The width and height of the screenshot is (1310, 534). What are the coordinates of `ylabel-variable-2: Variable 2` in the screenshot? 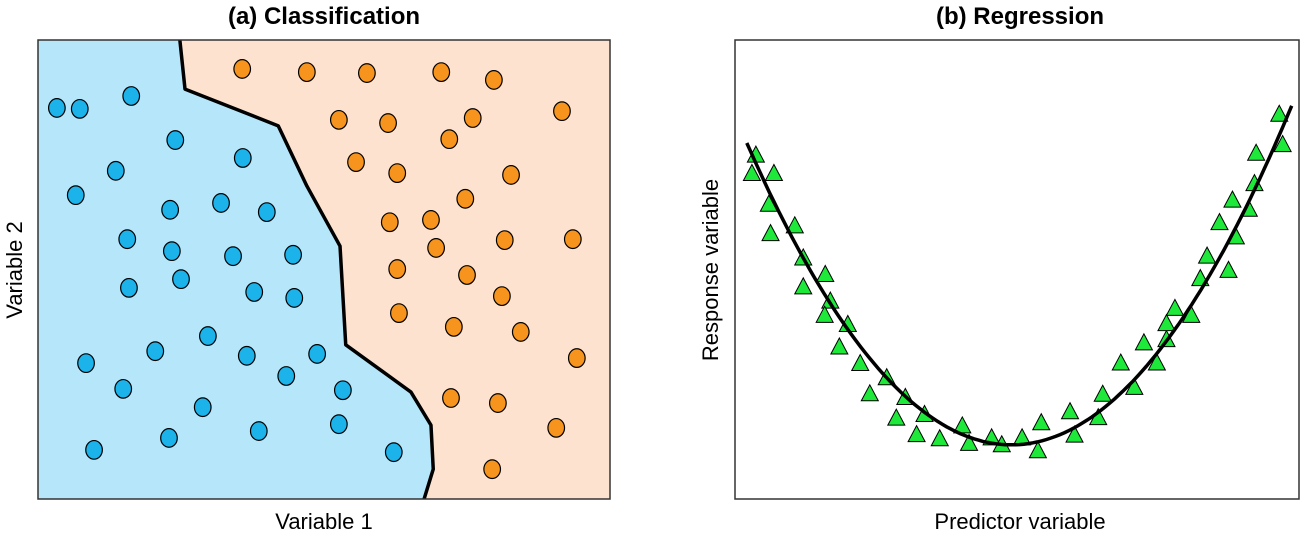 It's located at (14, 269).